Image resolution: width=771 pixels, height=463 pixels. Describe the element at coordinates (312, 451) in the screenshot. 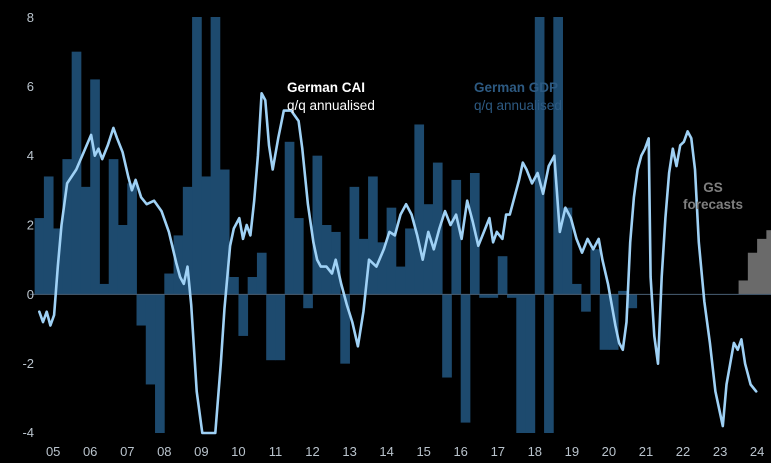

I see `x-tick-label: 12` at that location.